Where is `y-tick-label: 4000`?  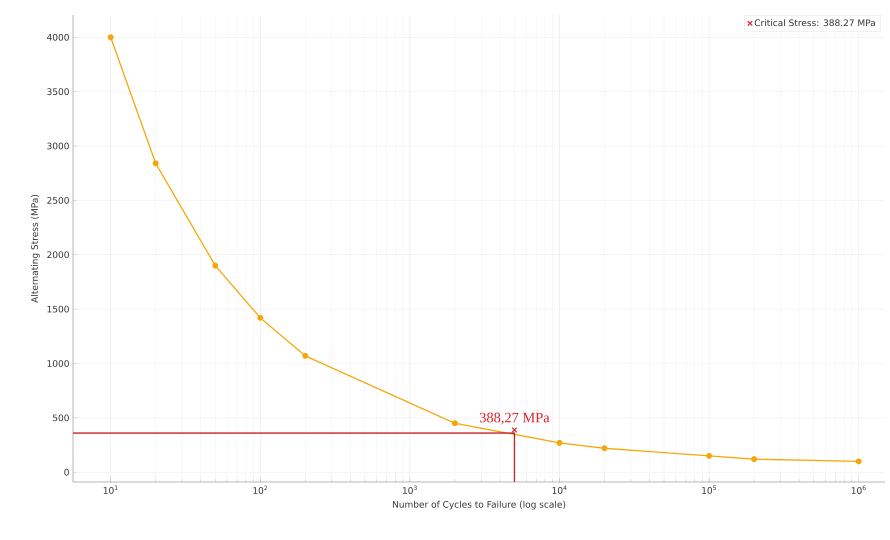 y-tick-label: 4000 is located at coordinates (58, 37).